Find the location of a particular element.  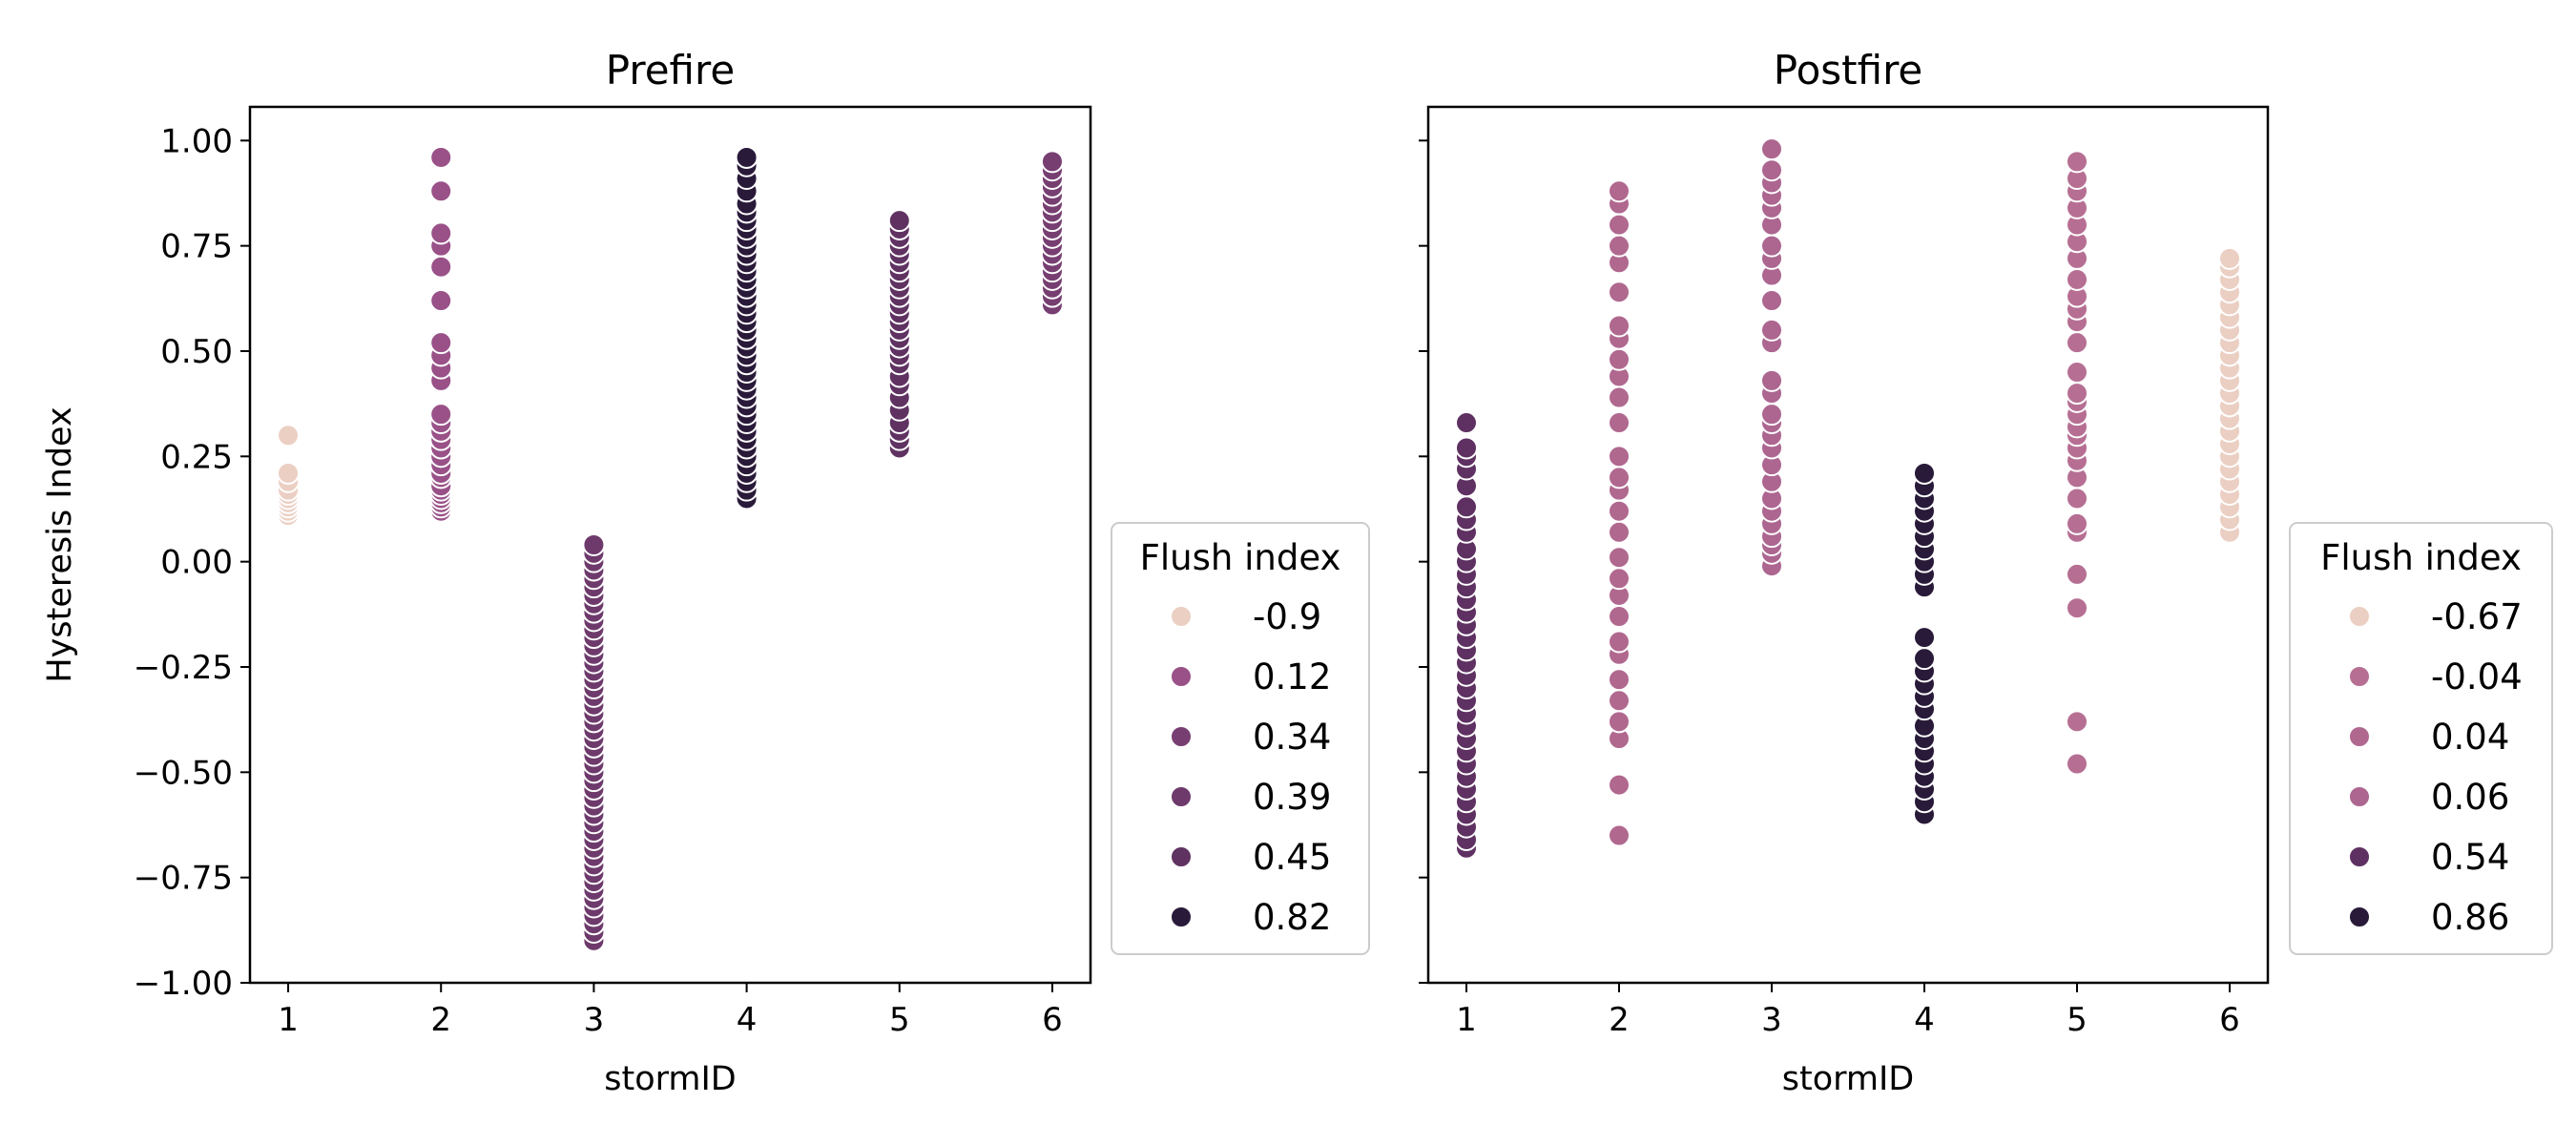

y-tick-label: 0.75 is located at coordinates (196, 247).